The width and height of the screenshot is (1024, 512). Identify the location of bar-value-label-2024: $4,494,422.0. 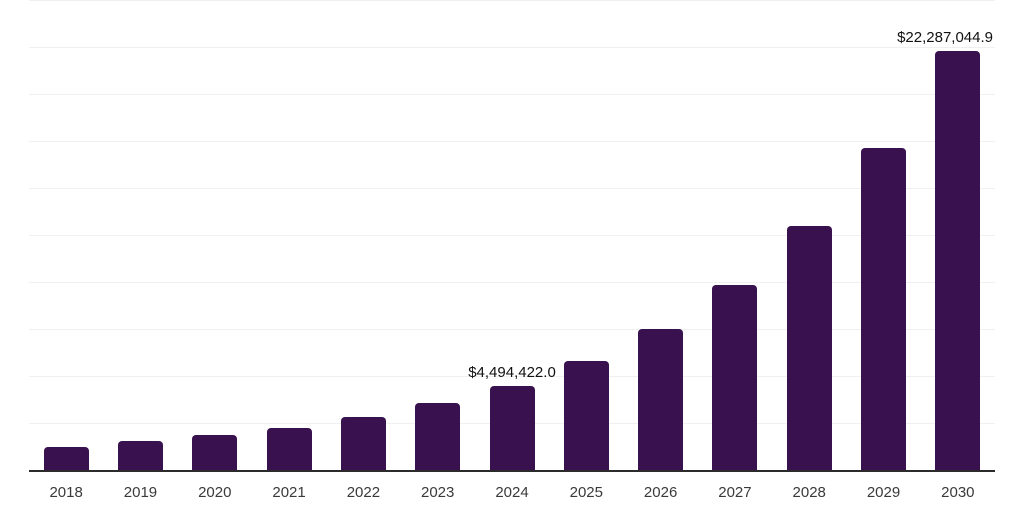
(512, 372).